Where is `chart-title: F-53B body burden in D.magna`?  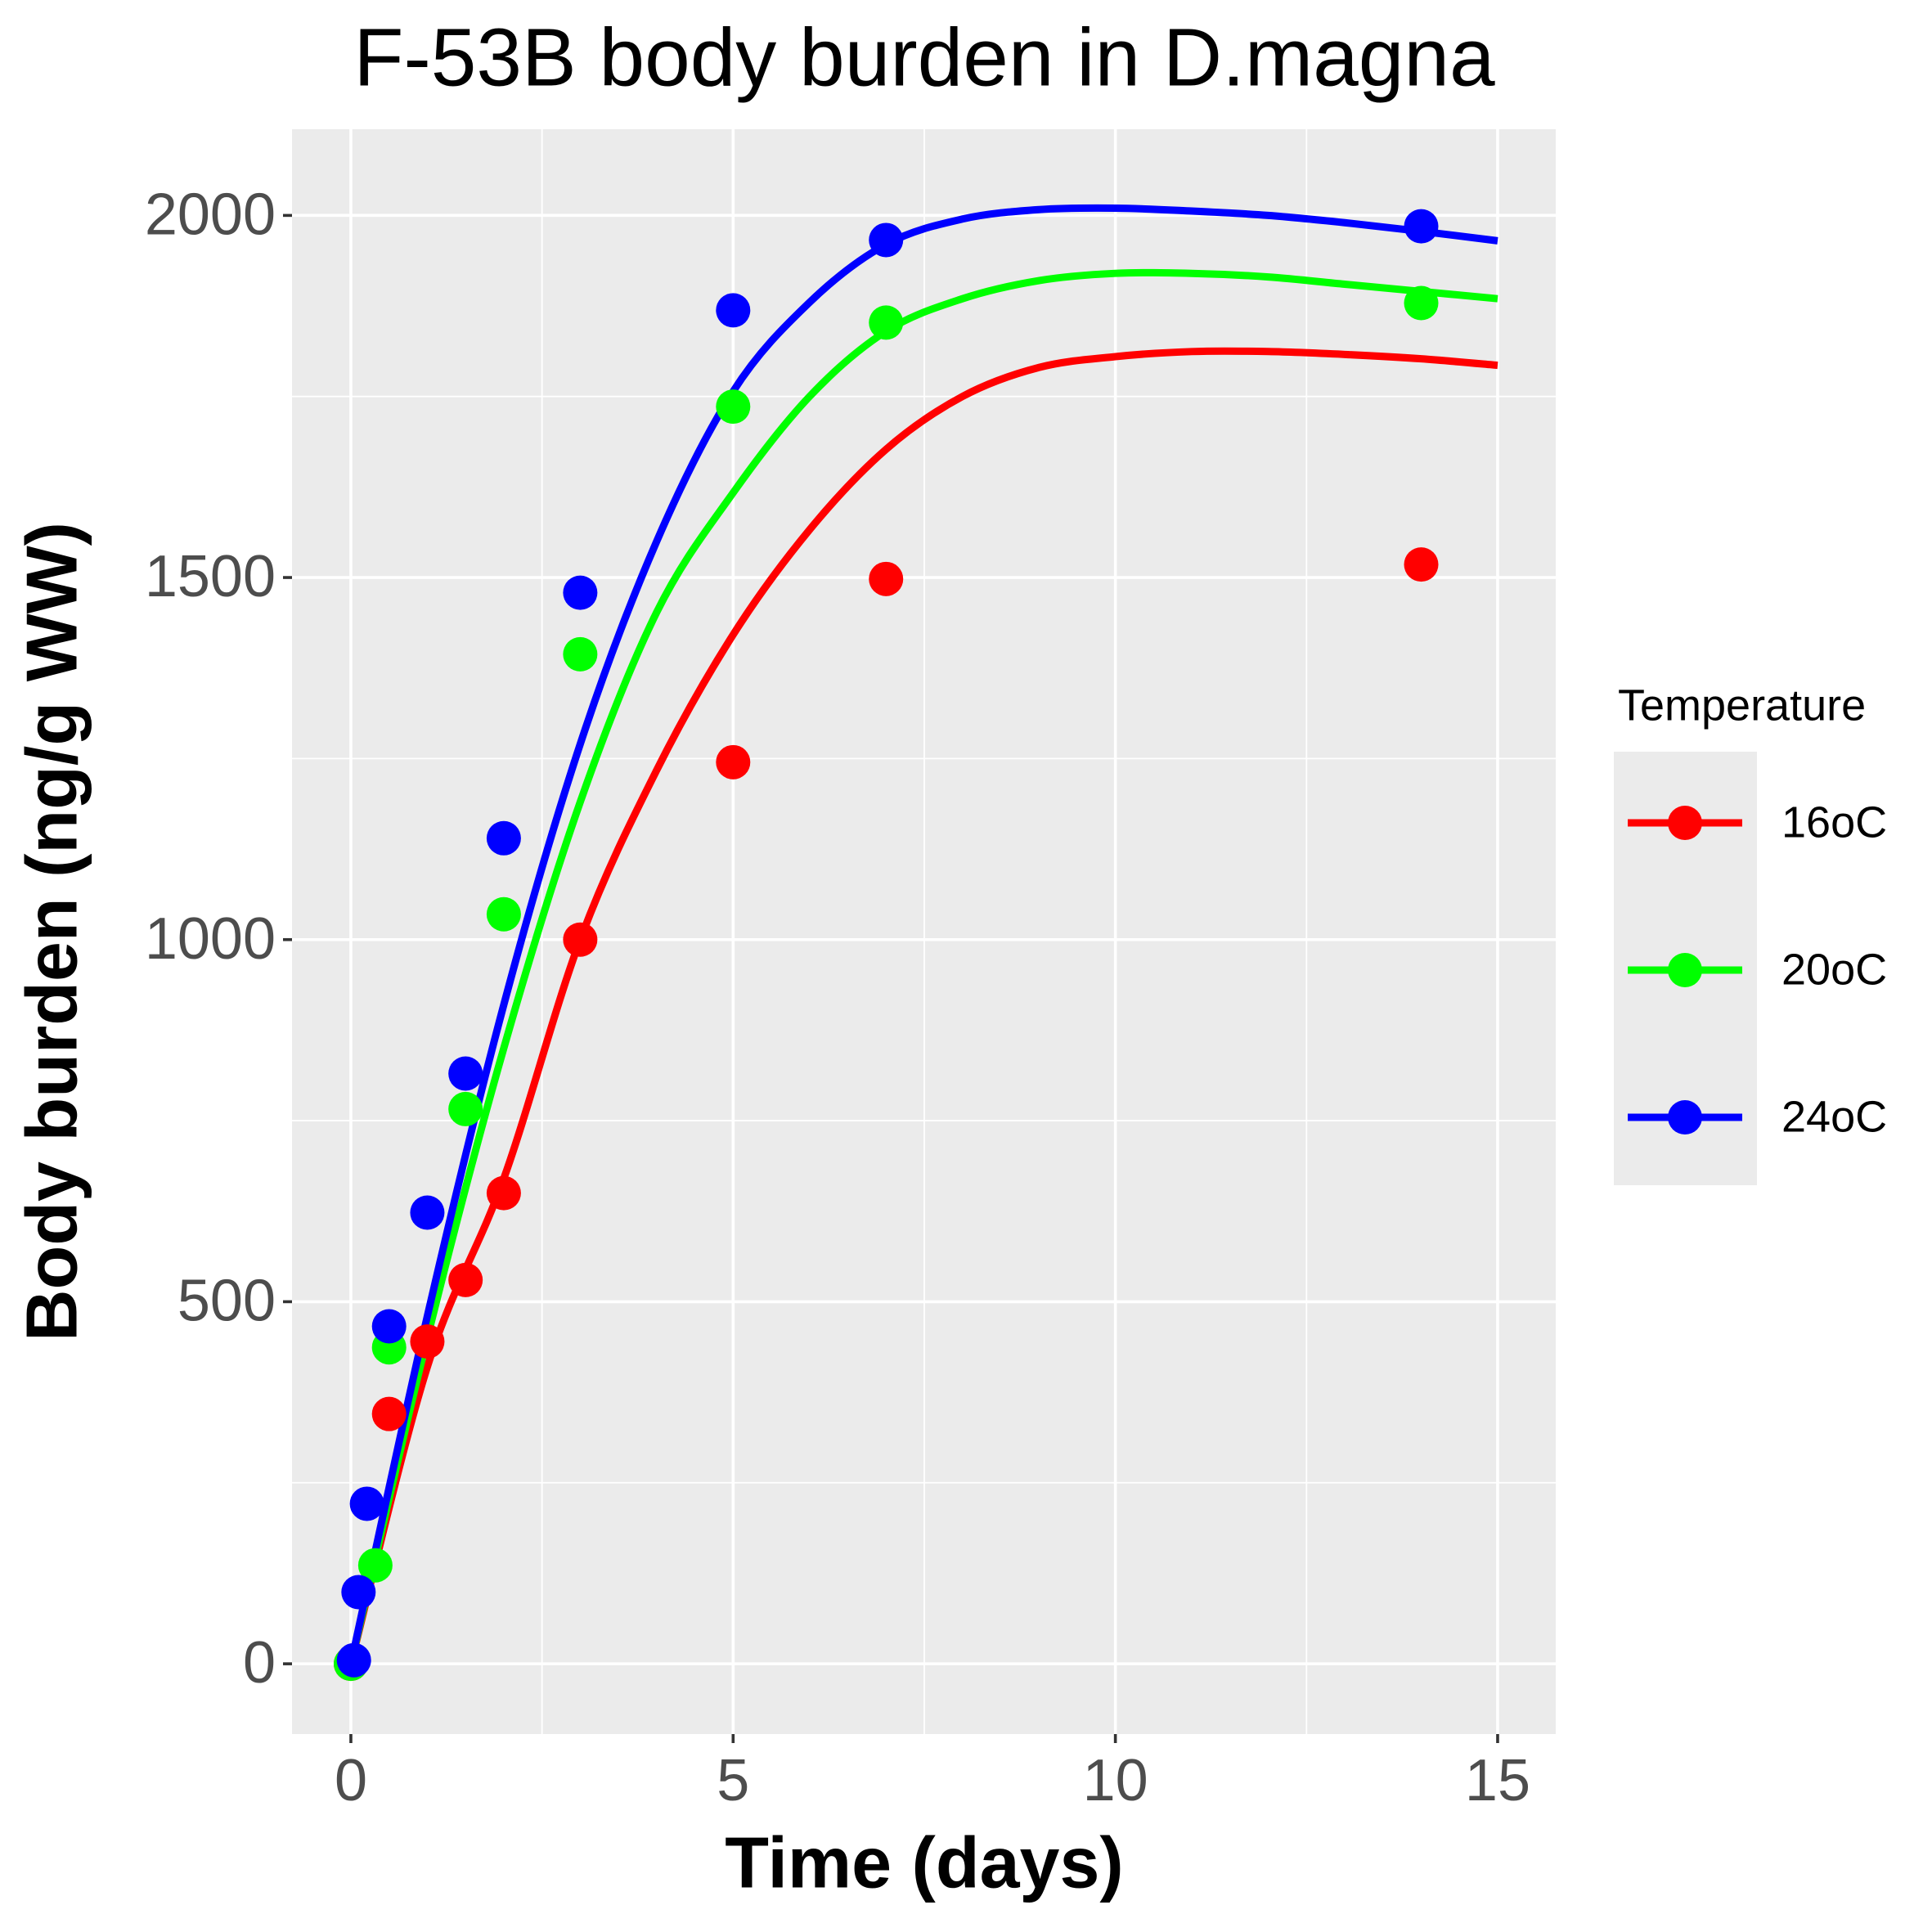 chart-title: F-53B body burden in D.magna is located at coordinates (924, 57).